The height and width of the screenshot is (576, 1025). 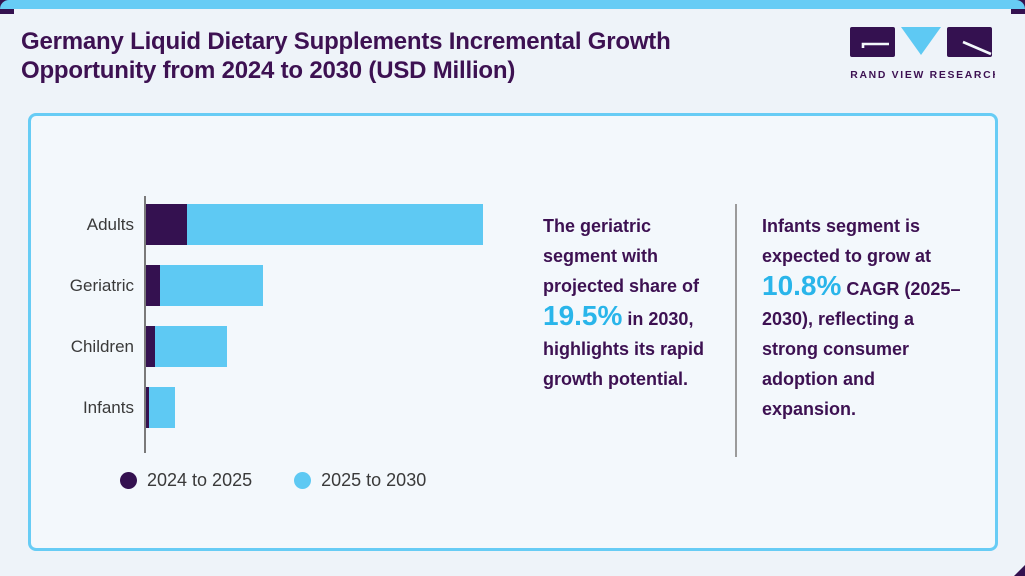 I want to click on brand-logo: GRAND VIEW RESEARCH, so click(x=920, y=58).